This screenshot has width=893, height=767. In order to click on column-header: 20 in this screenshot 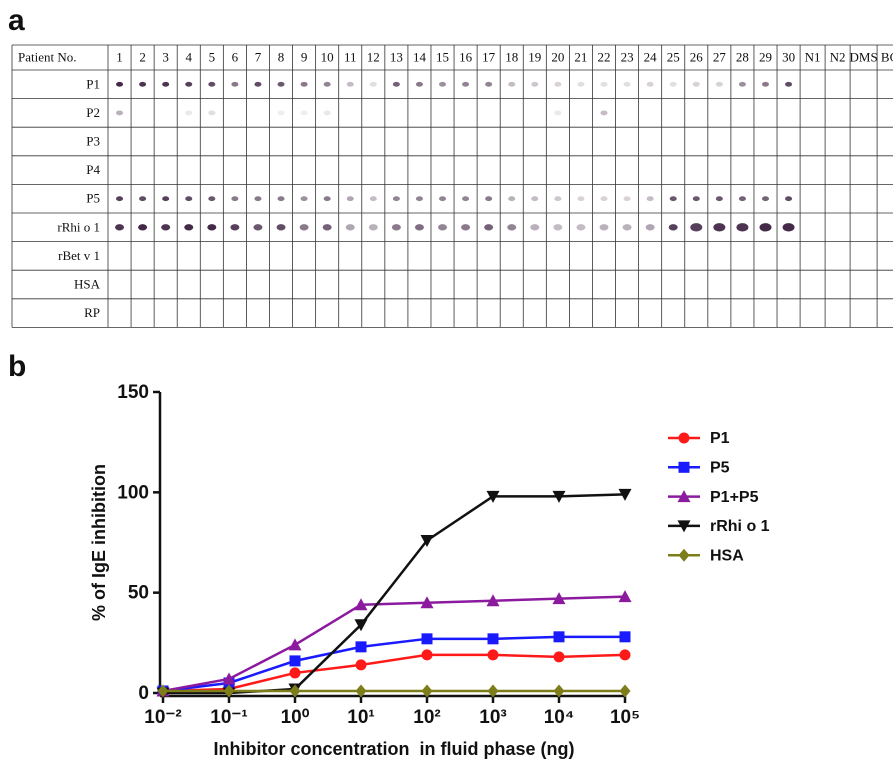, I will do `click(557, 56)`.